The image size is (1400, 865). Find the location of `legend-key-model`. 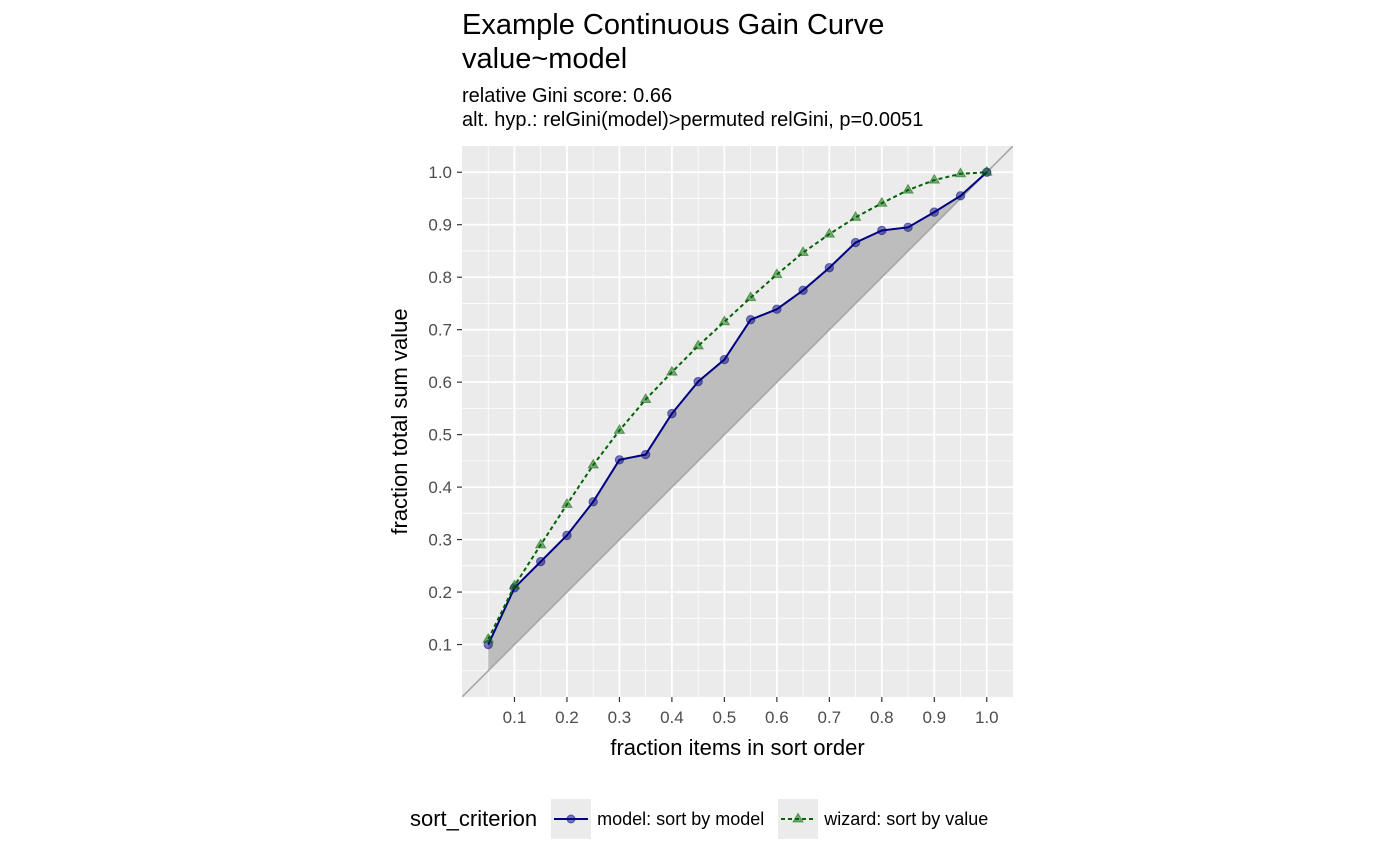

legend-key-model is located at coordinates (571, 819).